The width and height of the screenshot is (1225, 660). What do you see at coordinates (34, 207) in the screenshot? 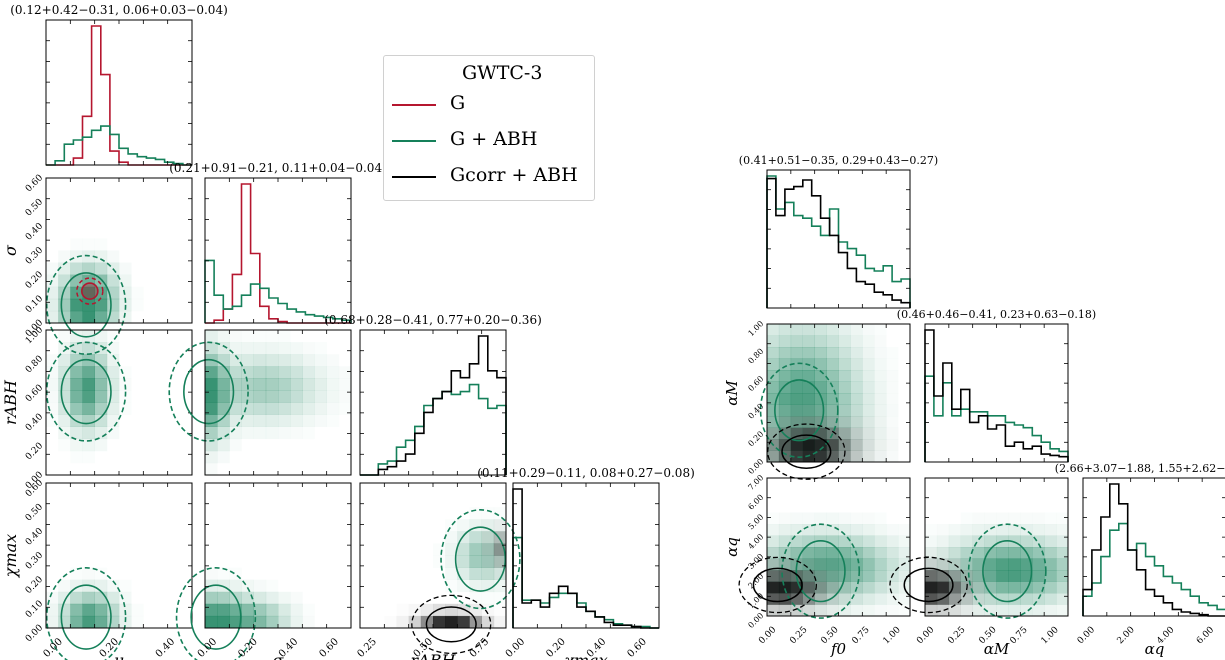
I see `y-tick-label: 0.50` at bounding box center [34, 207].